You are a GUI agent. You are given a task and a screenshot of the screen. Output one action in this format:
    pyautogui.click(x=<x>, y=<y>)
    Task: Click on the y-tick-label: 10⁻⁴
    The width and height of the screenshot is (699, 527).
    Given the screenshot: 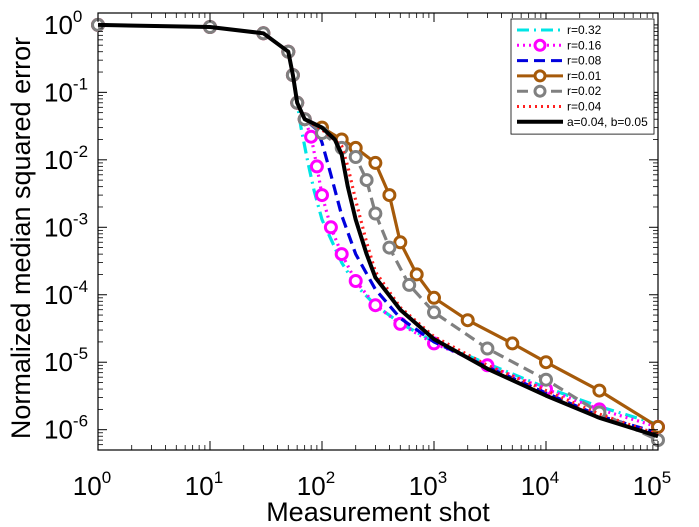 What is the action you would take?
    pyautogui.click(x=66, y=293)
    